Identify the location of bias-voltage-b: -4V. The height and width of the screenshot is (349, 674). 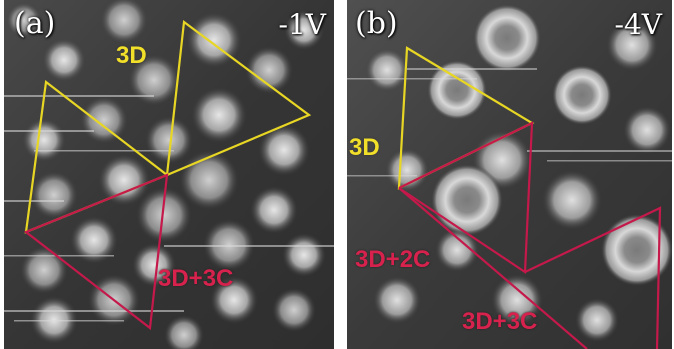
(638, 24).